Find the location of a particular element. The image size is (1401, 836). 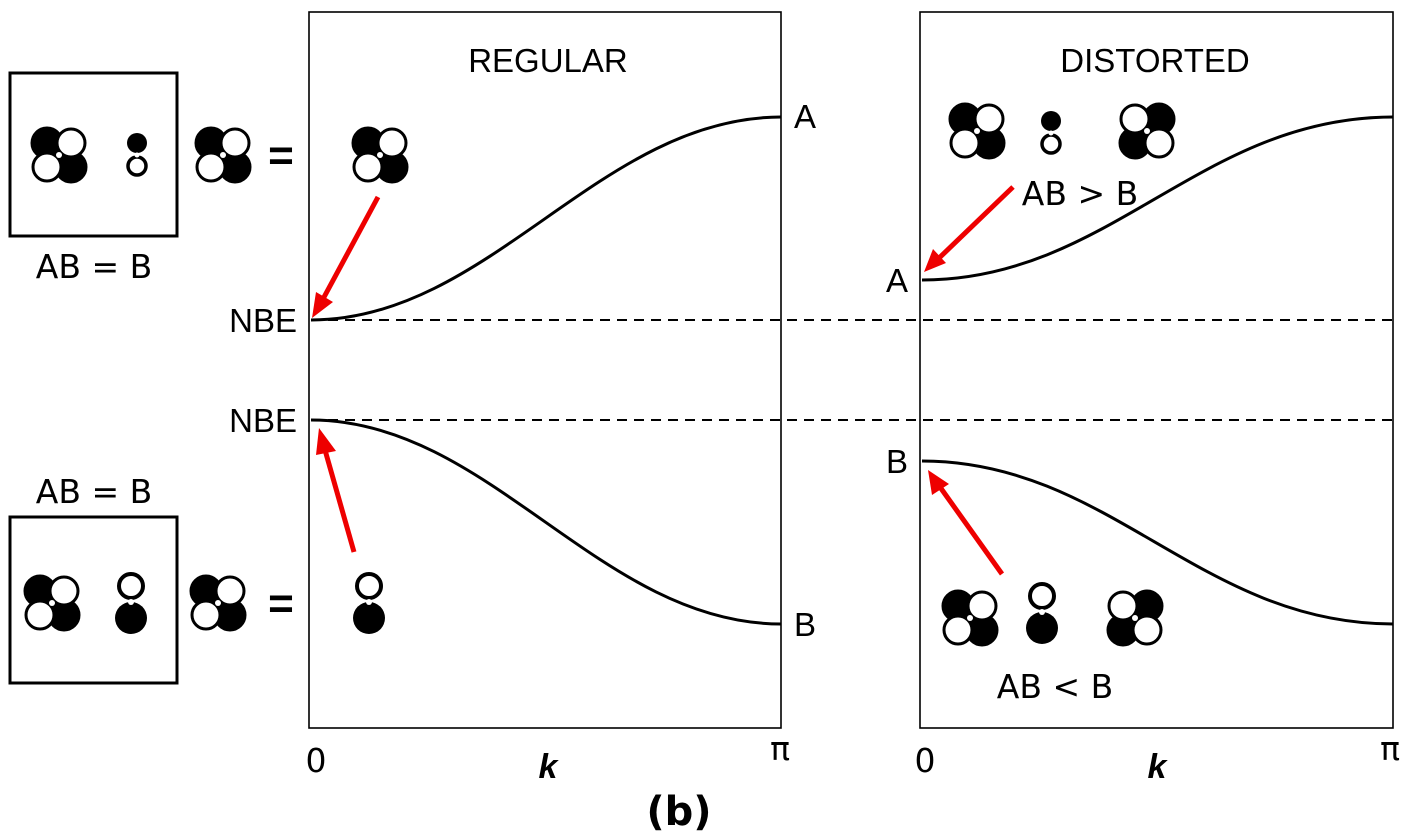

distorted-k-start: 0 is located at coordinates (925, 760).